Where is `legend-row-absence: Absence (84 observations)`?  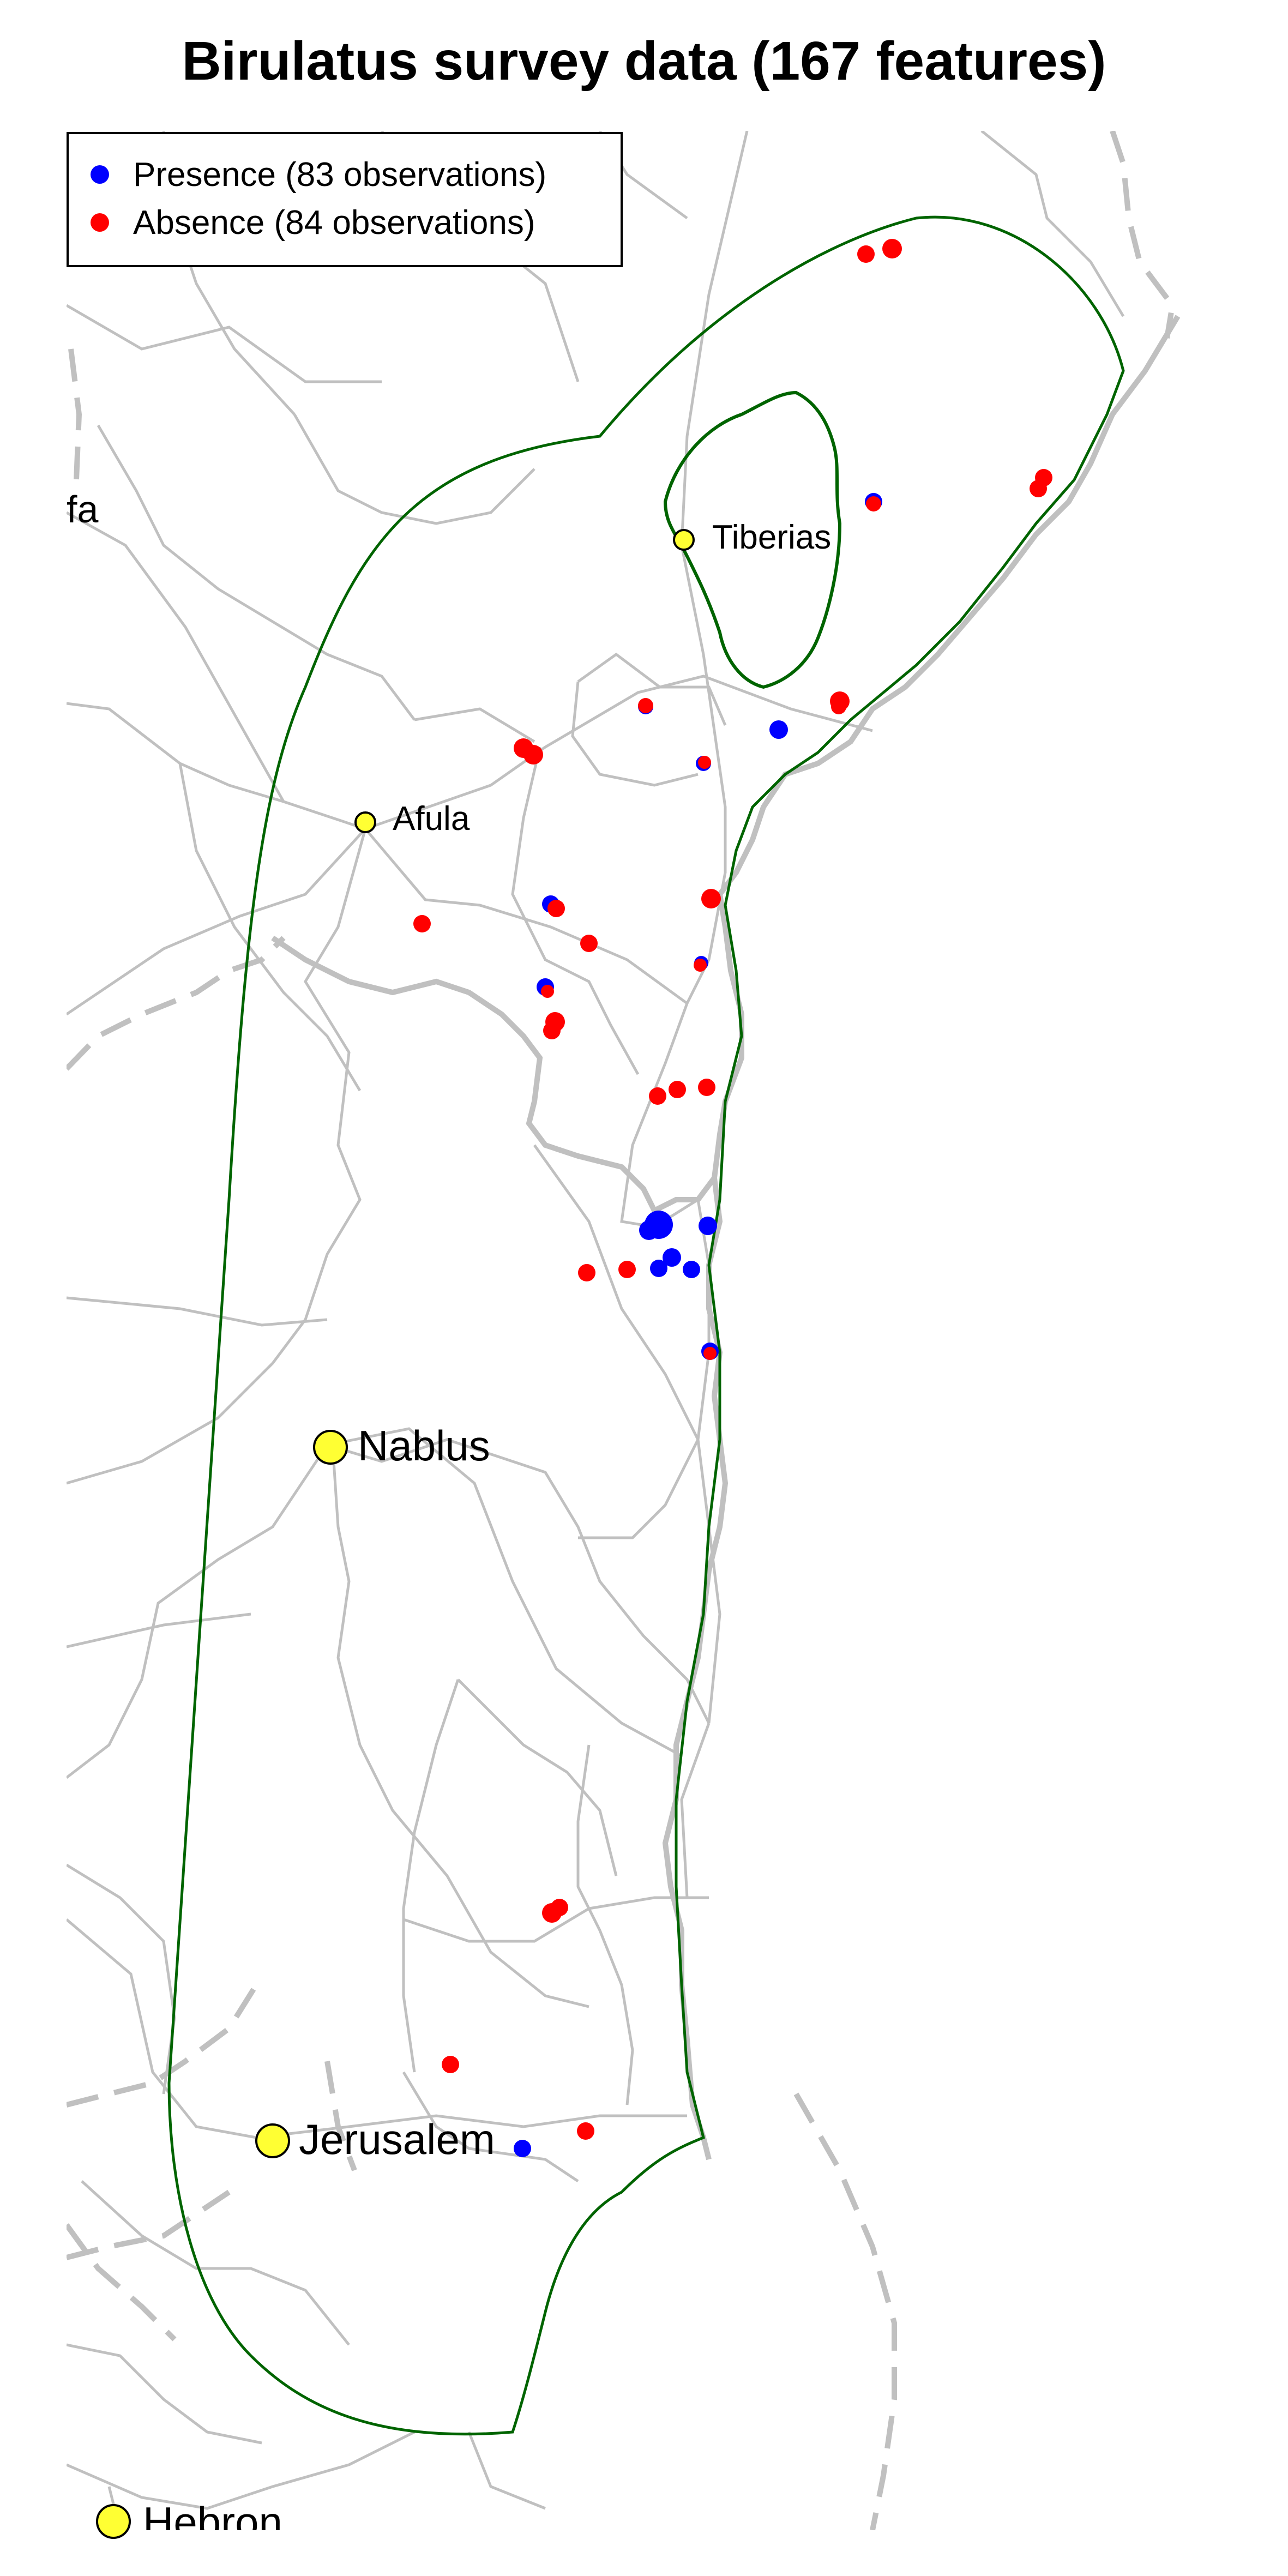
legend-row-absence: Absence (84 observations) is located at coordinates (313, 222).